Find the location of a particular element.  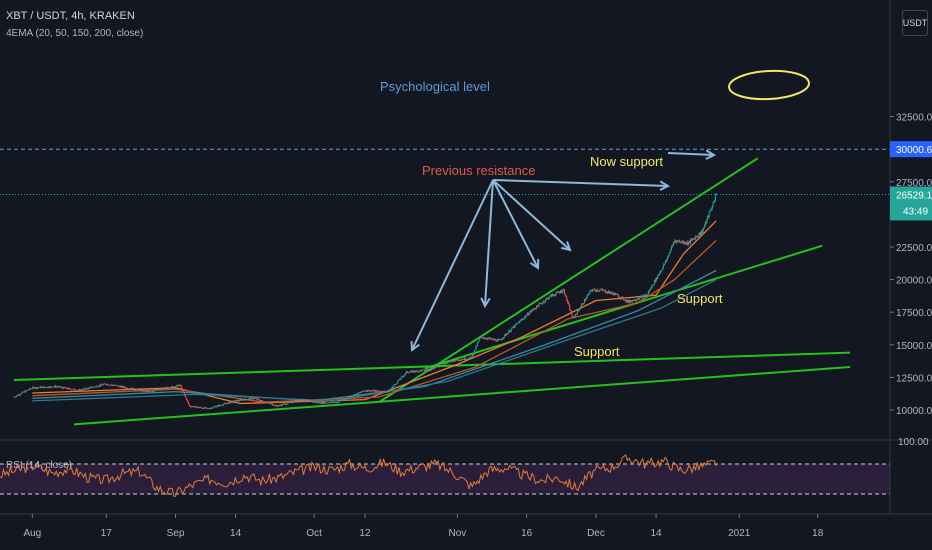

arrow-head is located at coordinates (711, 154).